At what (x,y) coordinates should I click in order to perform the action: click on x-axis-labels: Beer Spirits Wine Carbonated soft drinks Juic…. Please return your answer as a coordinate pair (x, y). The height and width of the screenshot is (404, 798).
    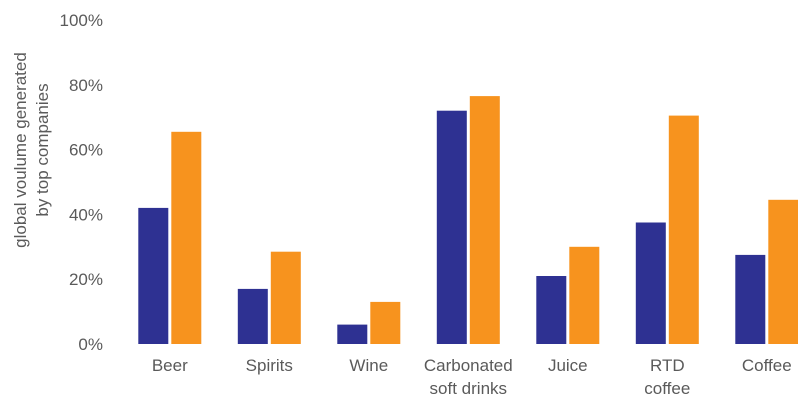
    Looking at the image, I should click on (472, 377).